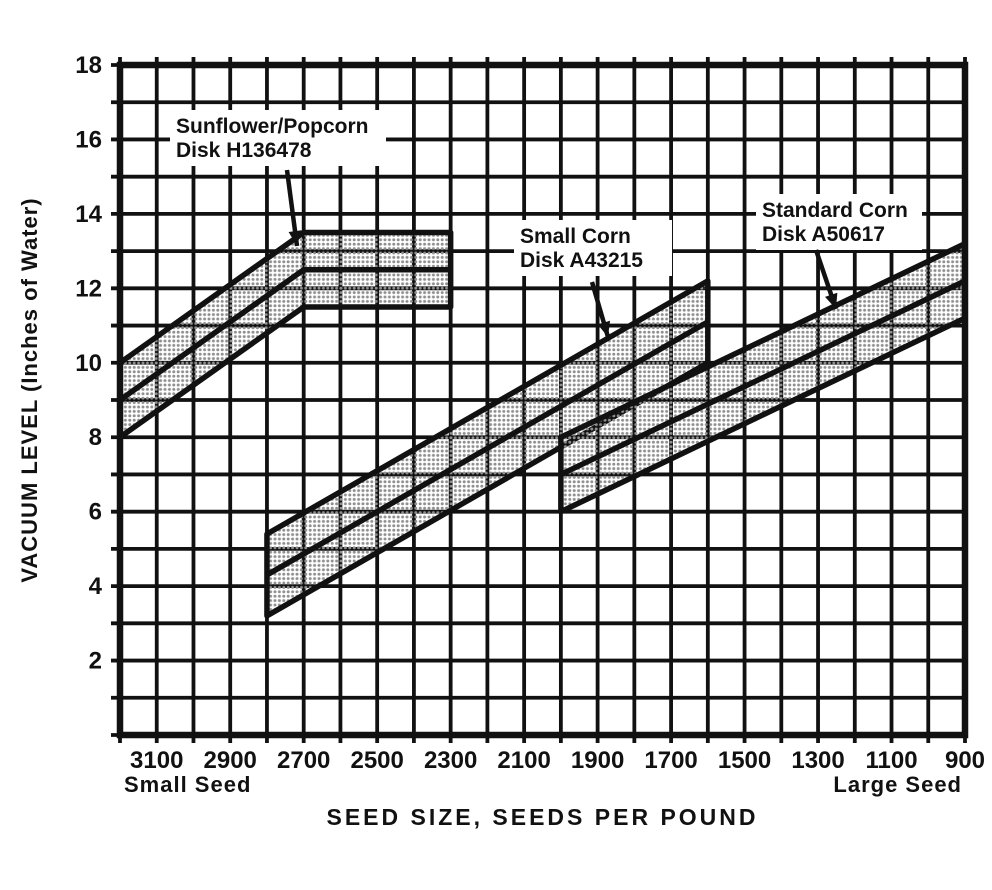 The width and height of the screenshot is (992, 890). Describe the element at coordinates (897, 784) in the screenshot. I see `x-axis-caption-large-seed: Large Seed` at that location.